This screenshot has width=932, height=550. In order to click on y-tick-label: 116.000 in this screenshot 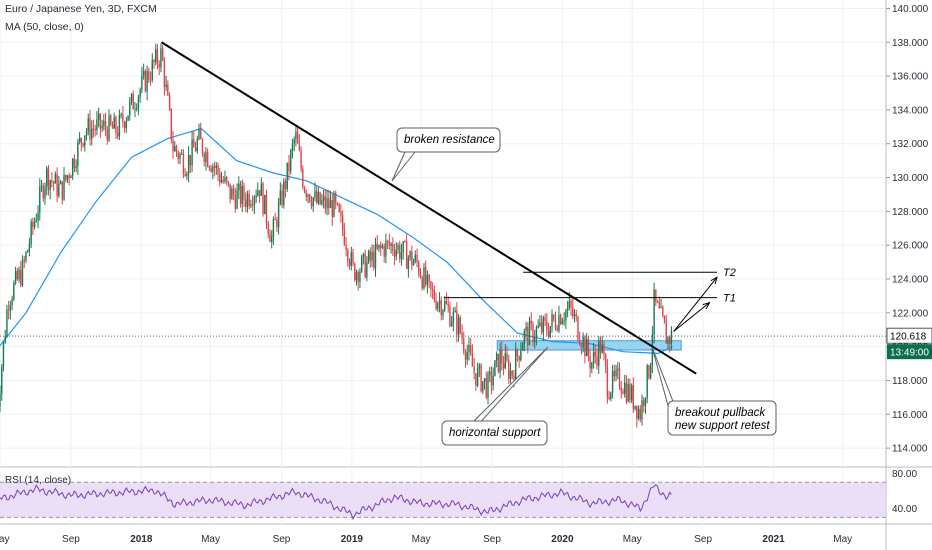, I will do `click(910, 415)`.